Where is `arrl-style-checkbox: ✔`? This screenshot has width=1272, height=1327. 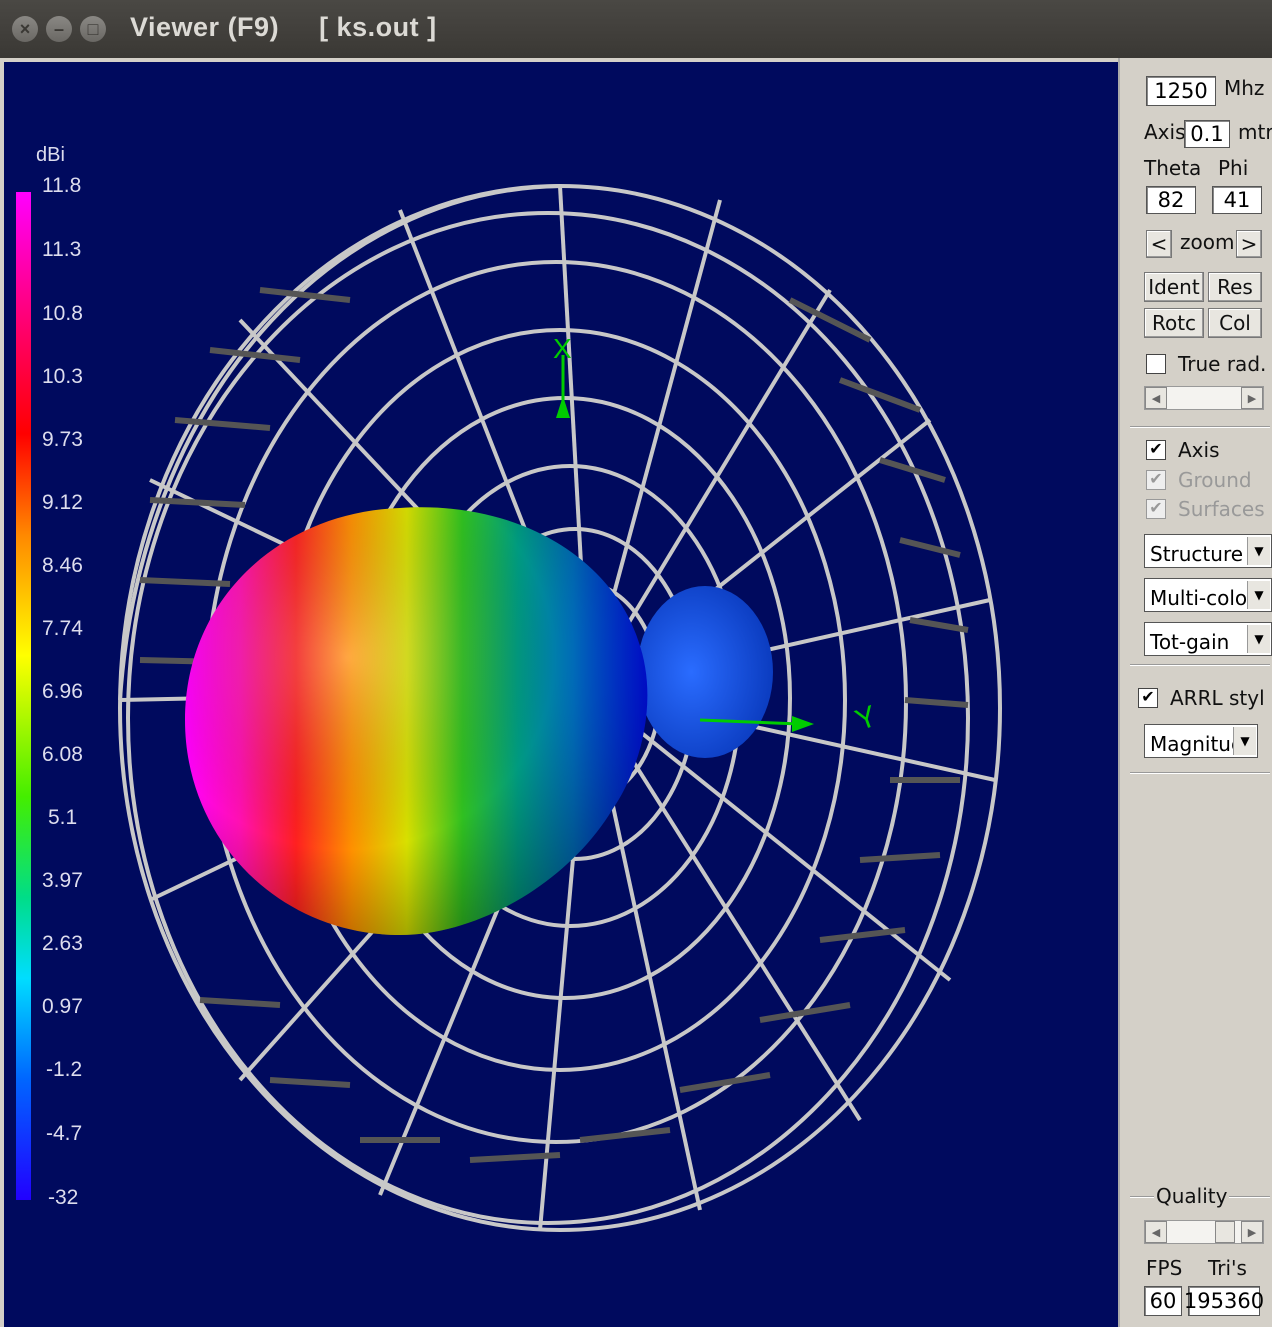
arrl-style-checkbox: ✔ is located at coordinates (1148, 698).